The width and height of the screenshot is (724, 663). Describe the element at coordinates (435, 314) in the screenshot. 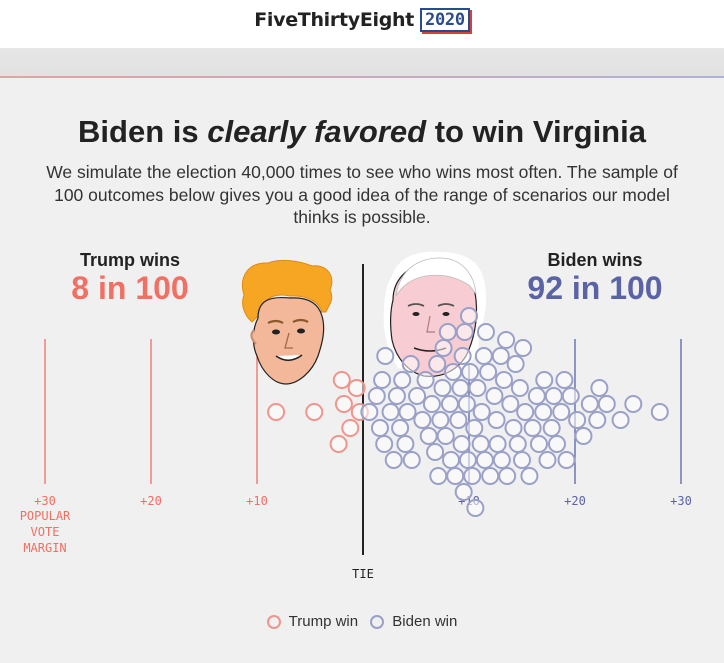

I see `biden-face-illustration` at that location.